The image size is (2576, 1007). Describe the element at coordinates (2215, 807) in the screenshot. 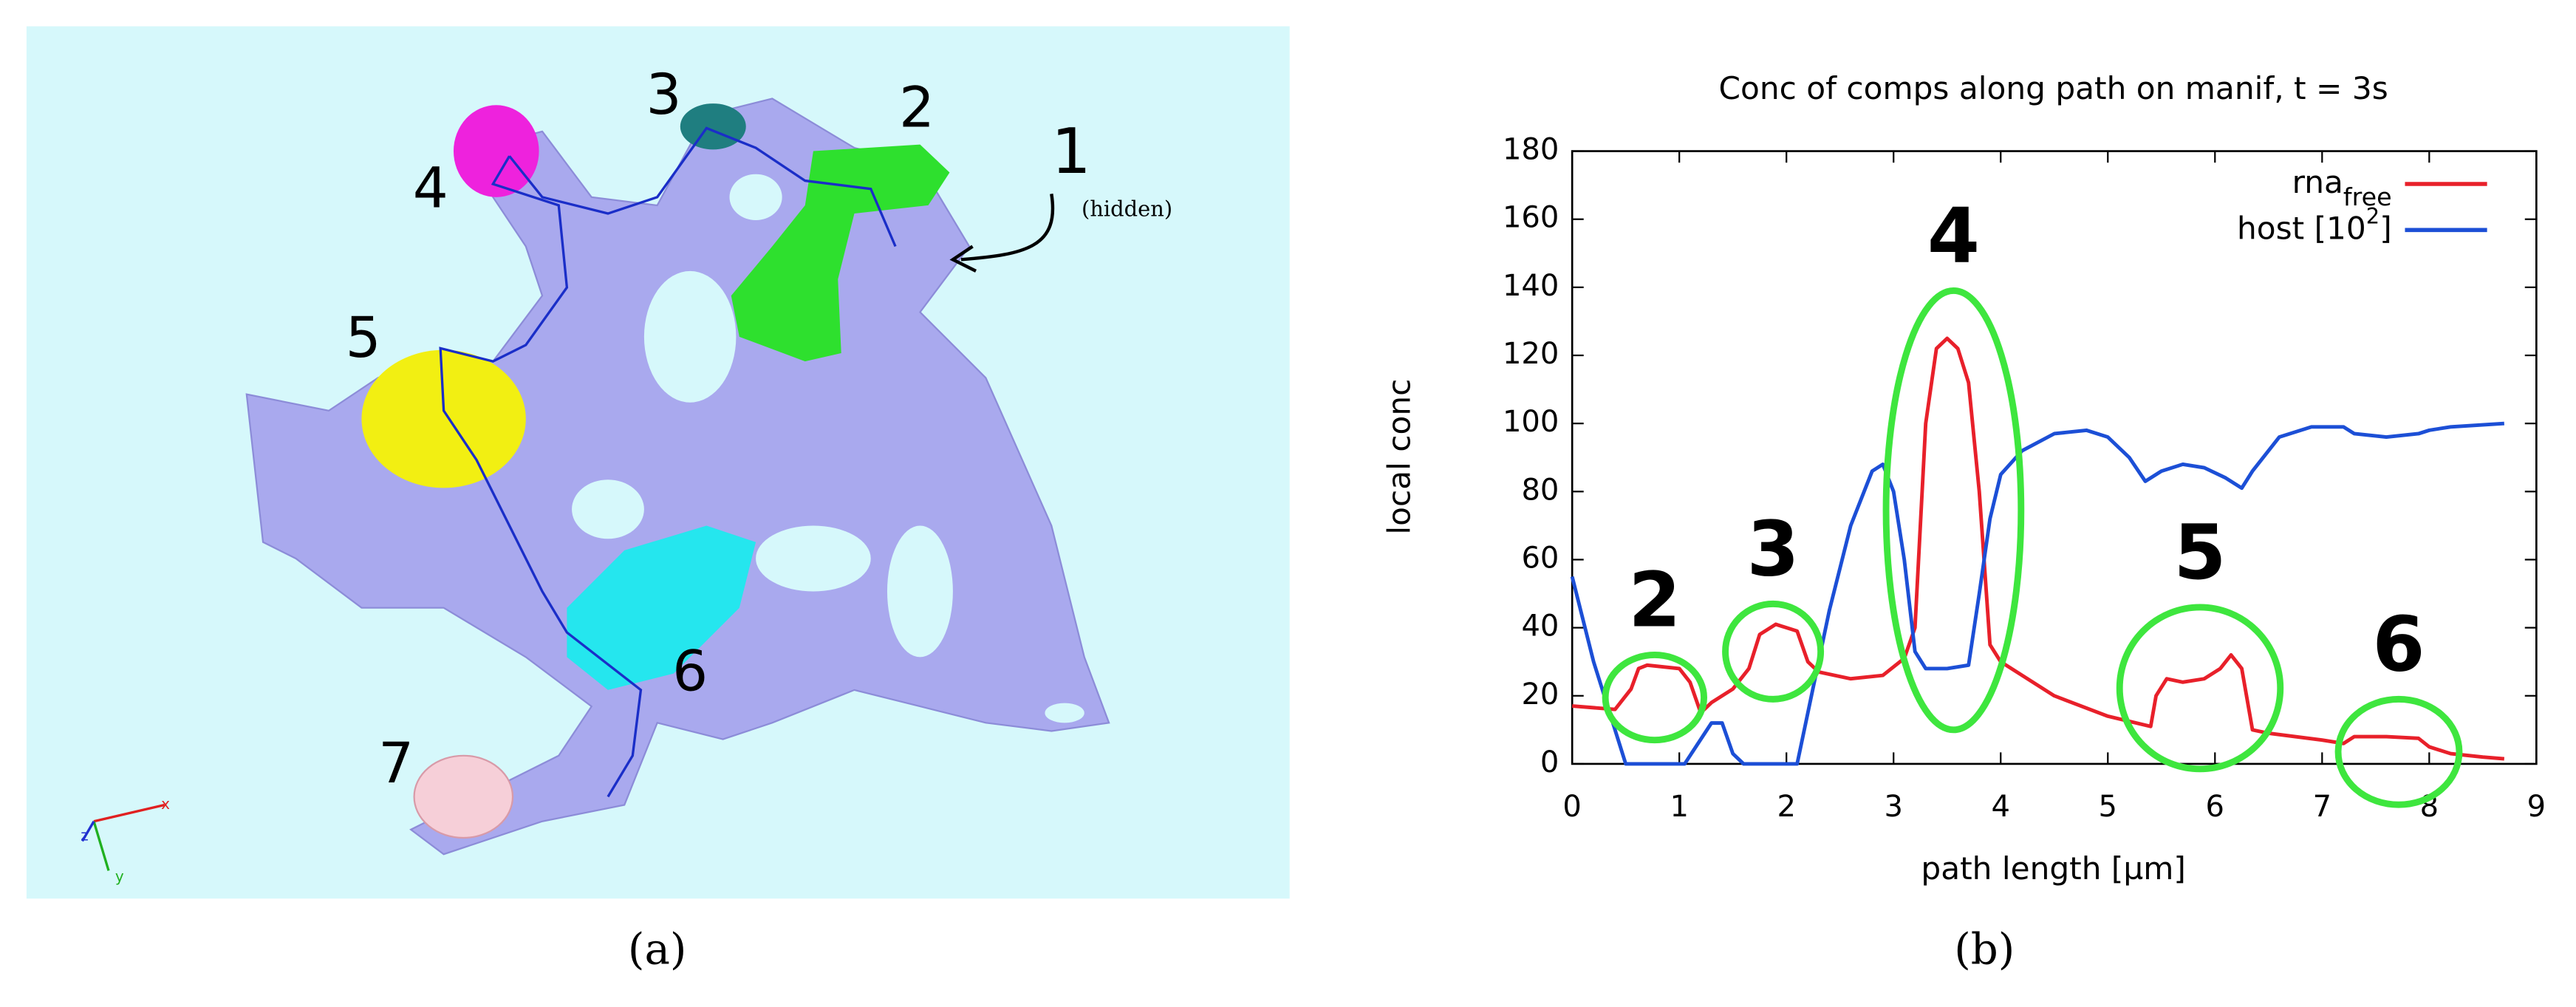

I see `x-tick-label: 6` at that location.